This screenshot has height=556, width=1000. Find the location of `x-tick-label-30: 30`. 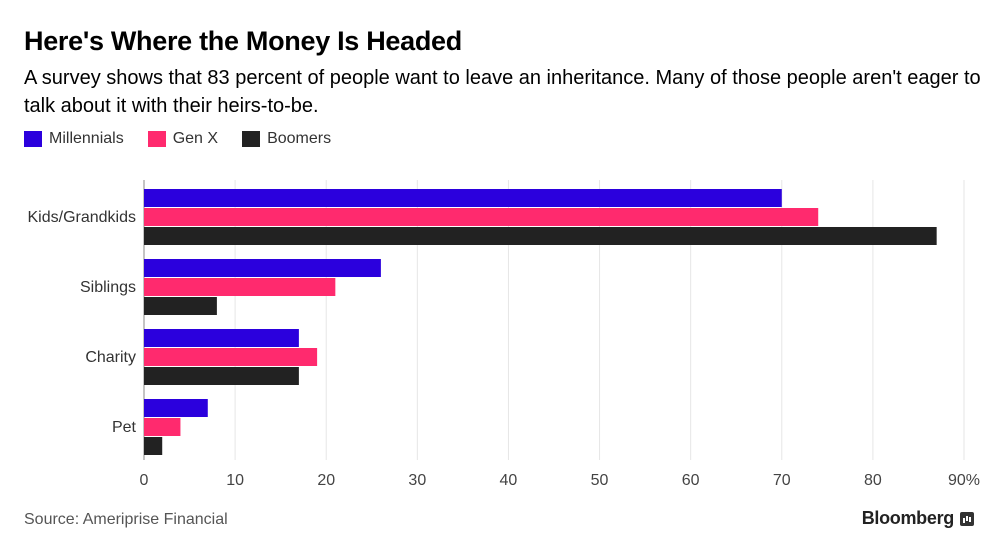

x-tick-label-30: 30 is located at coordinates (417, 480).